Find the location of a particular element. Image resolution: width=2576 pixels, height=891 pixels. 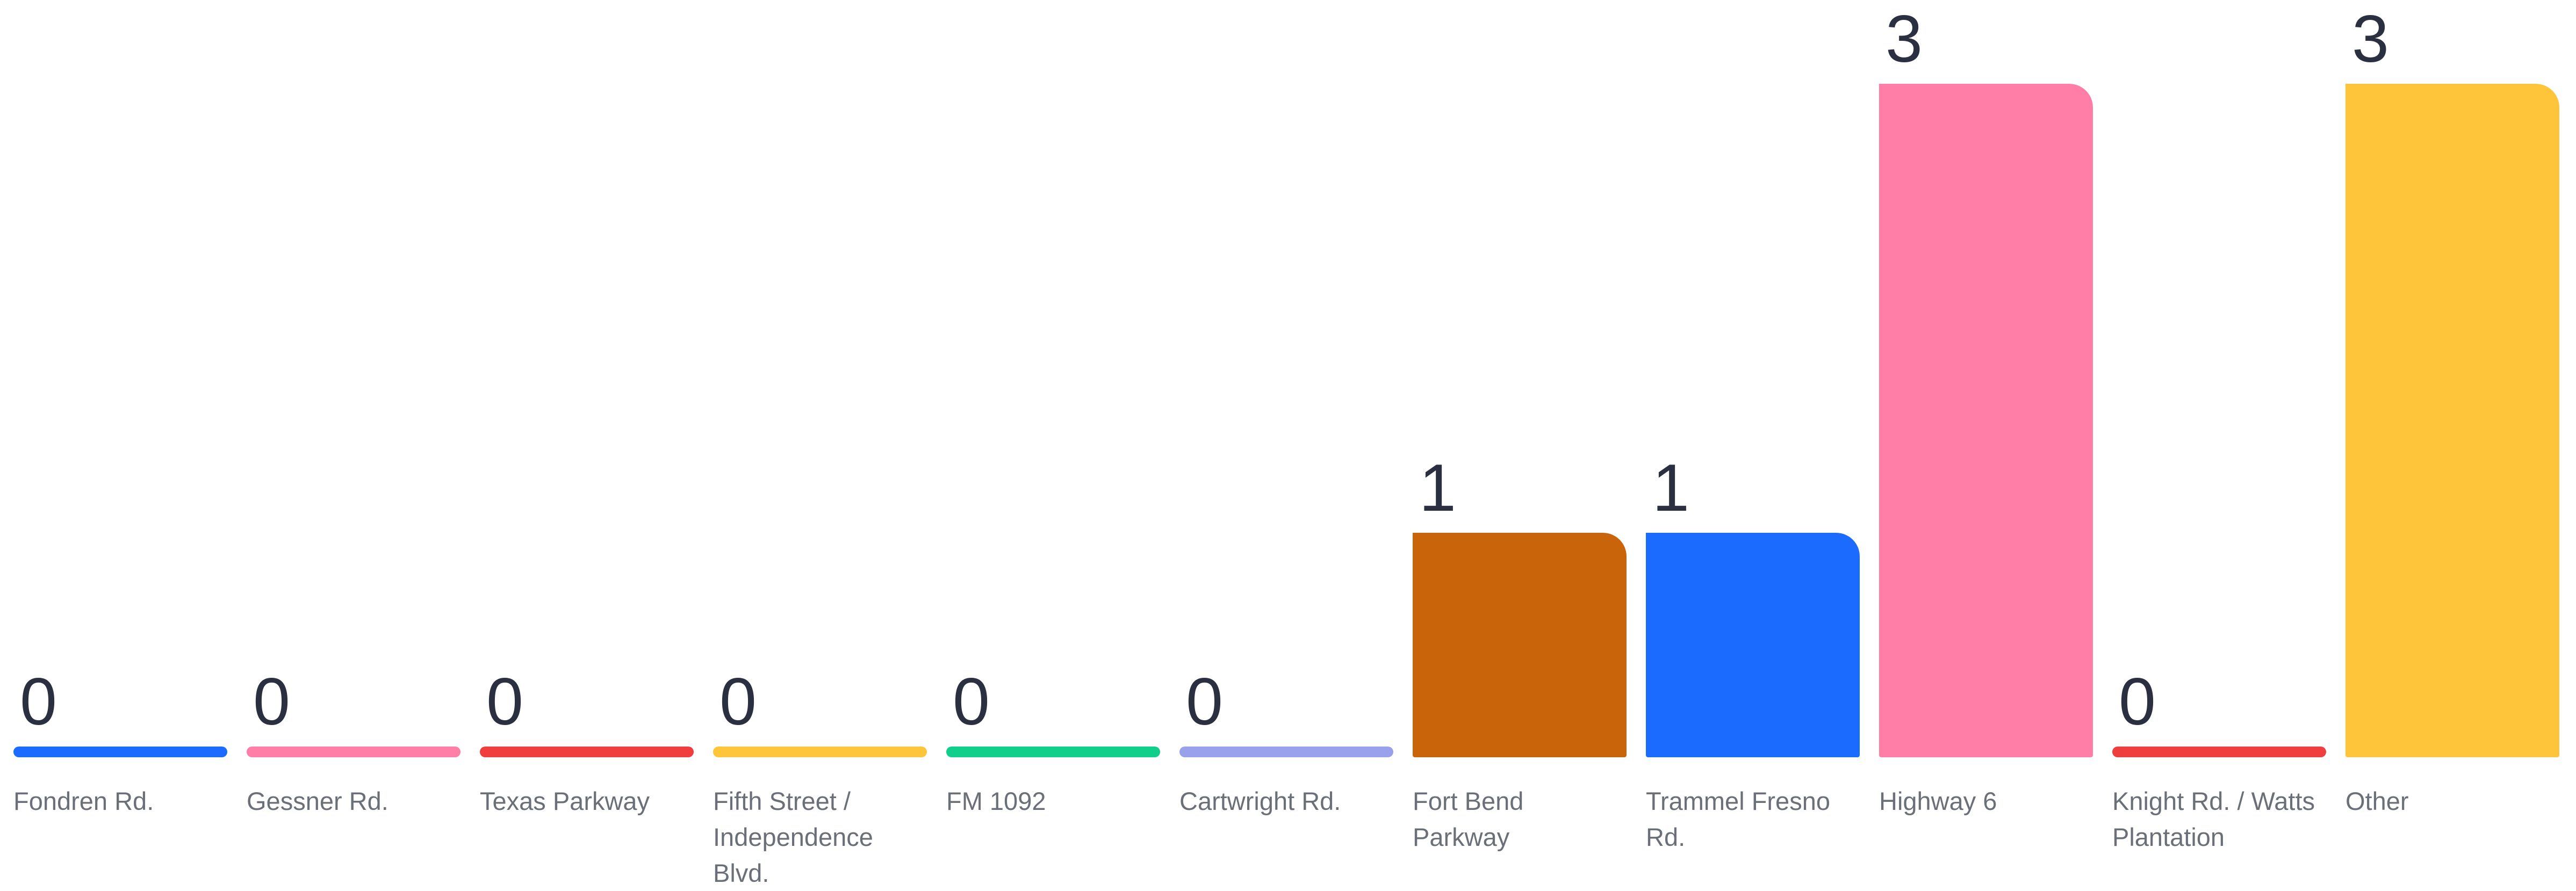

category-label: Fifth Street / Independence Blvd. is located at coordinates (793, 837).